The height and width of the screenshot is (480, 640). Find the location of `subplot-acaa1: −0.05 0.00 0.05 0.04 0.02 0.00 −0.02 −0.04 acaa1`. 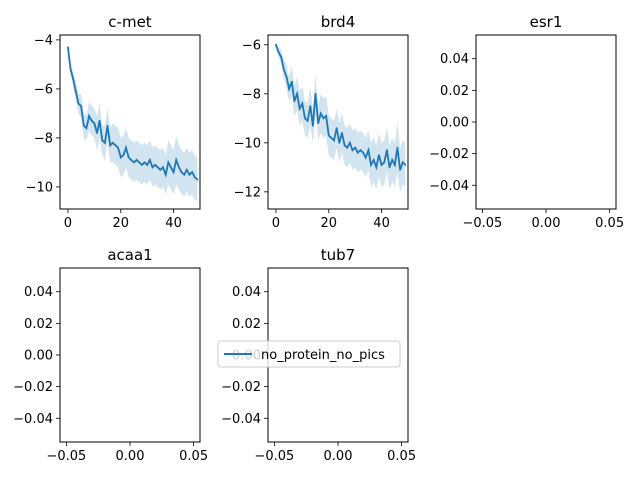

subplot-acaa1: −0.05 0.00 0.05 0.04 0.02 0.00 −0.02 −0.04 acaa1 is located at coordinates (110, 355).